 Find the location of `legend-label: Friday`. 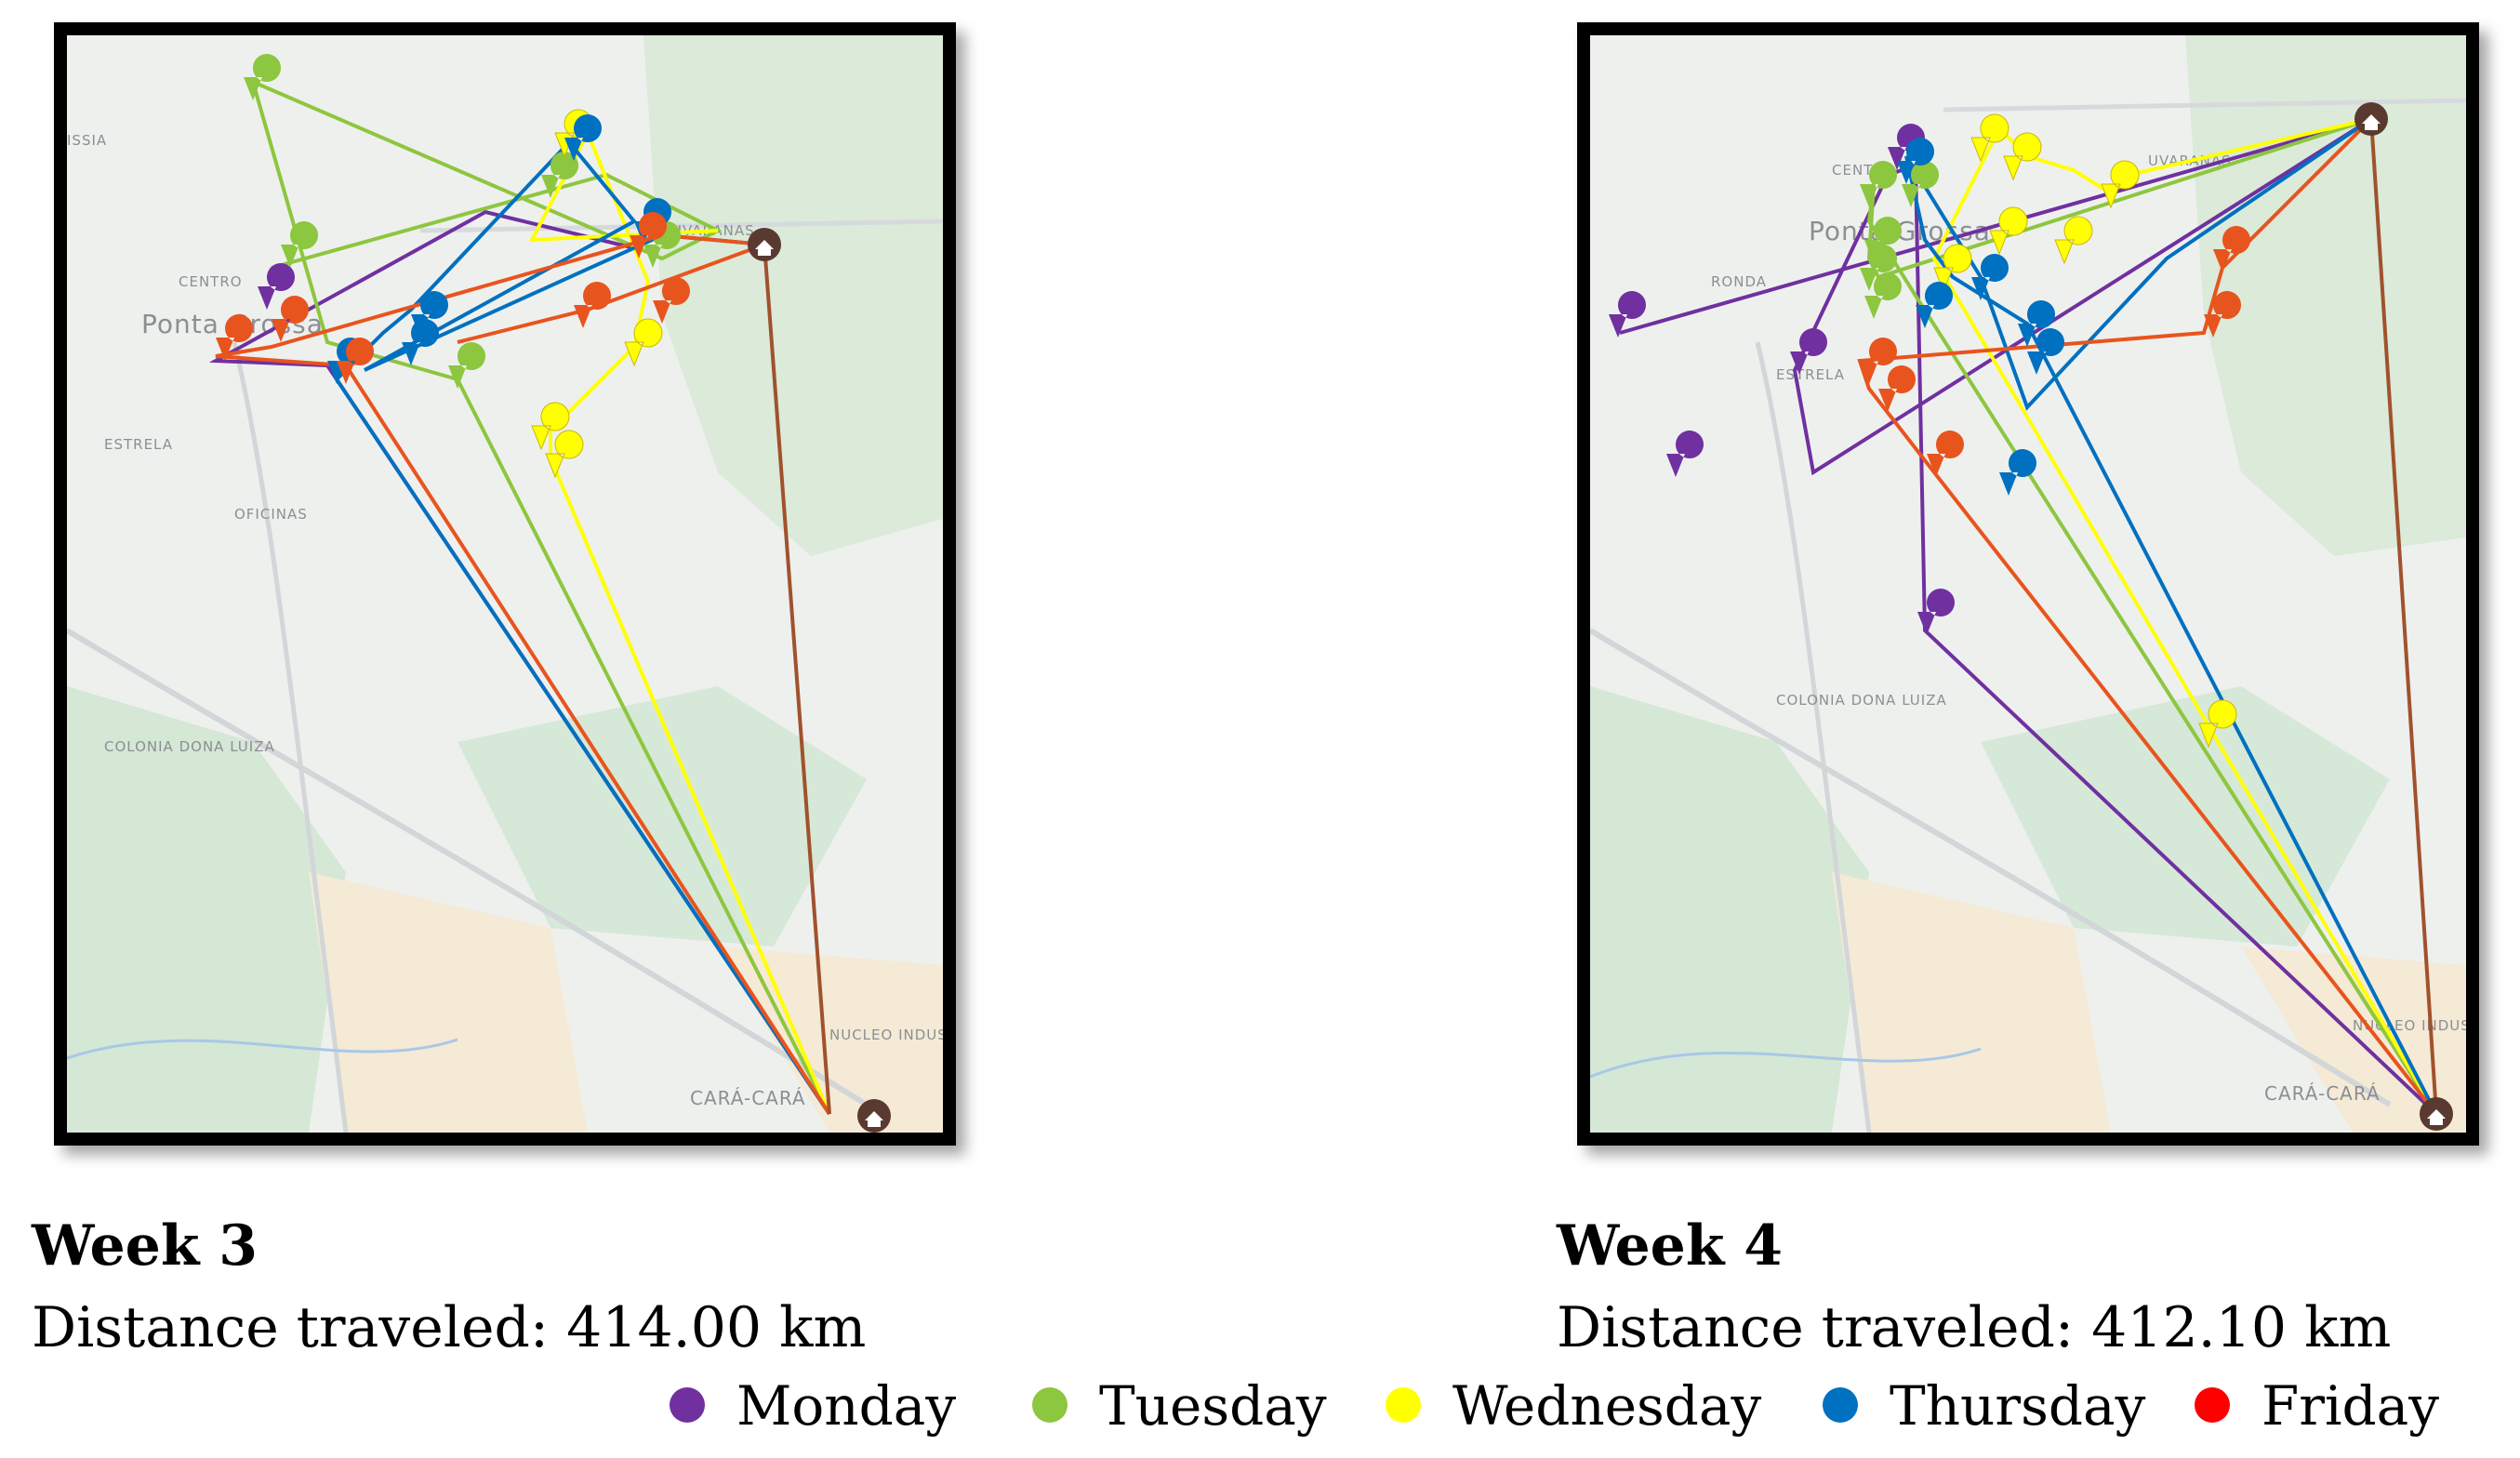

legend-label: Friday is located at coordinates (2350, 1406).